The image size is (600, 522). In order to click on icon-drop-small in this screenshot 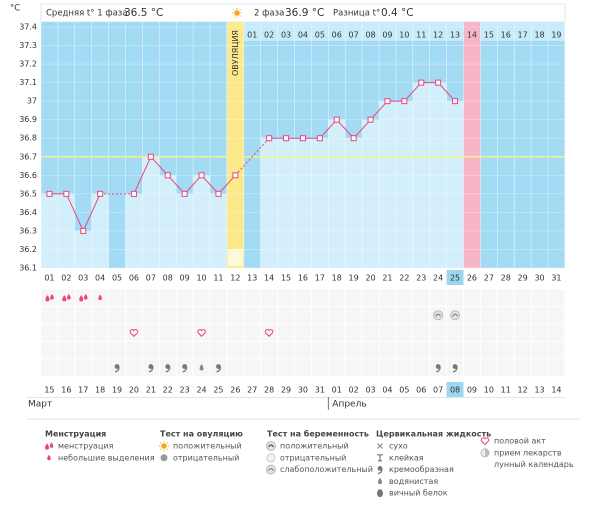, I will do `click(100, 297)`.